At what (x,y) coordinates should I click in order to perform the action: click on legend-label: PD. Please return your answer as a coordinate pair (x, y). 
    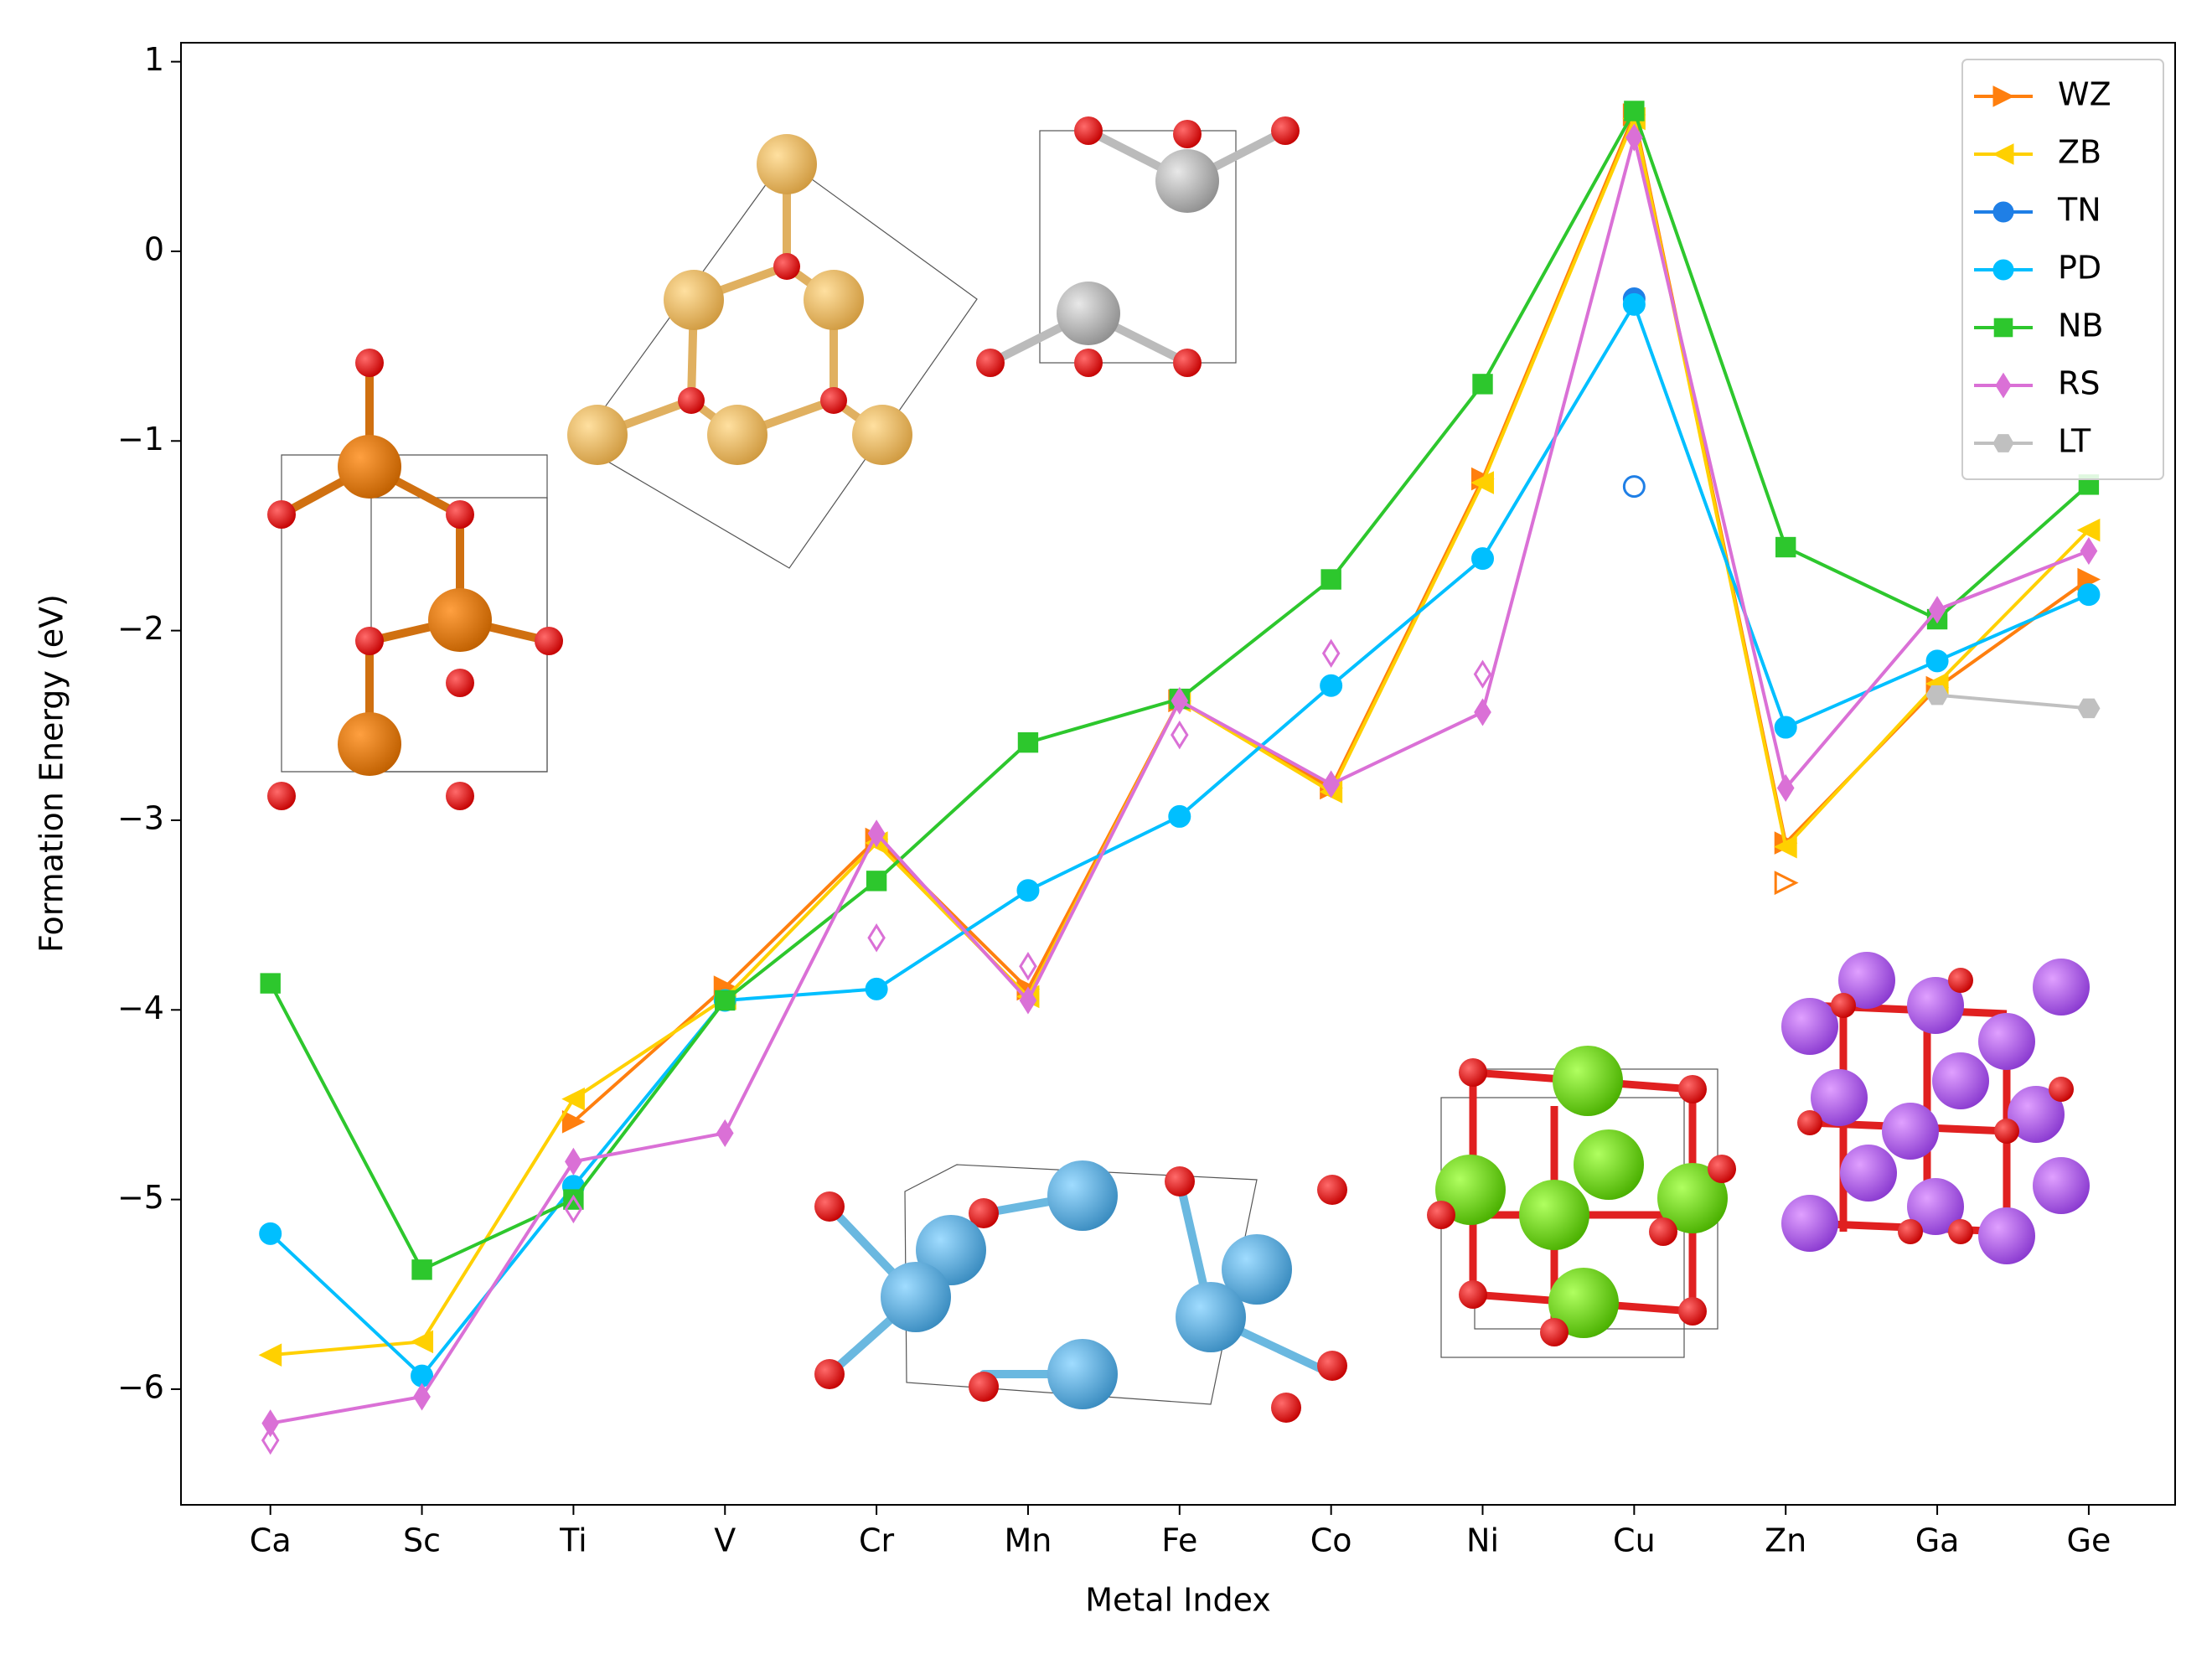
    Looking at the image, I should click on (2079, 268).